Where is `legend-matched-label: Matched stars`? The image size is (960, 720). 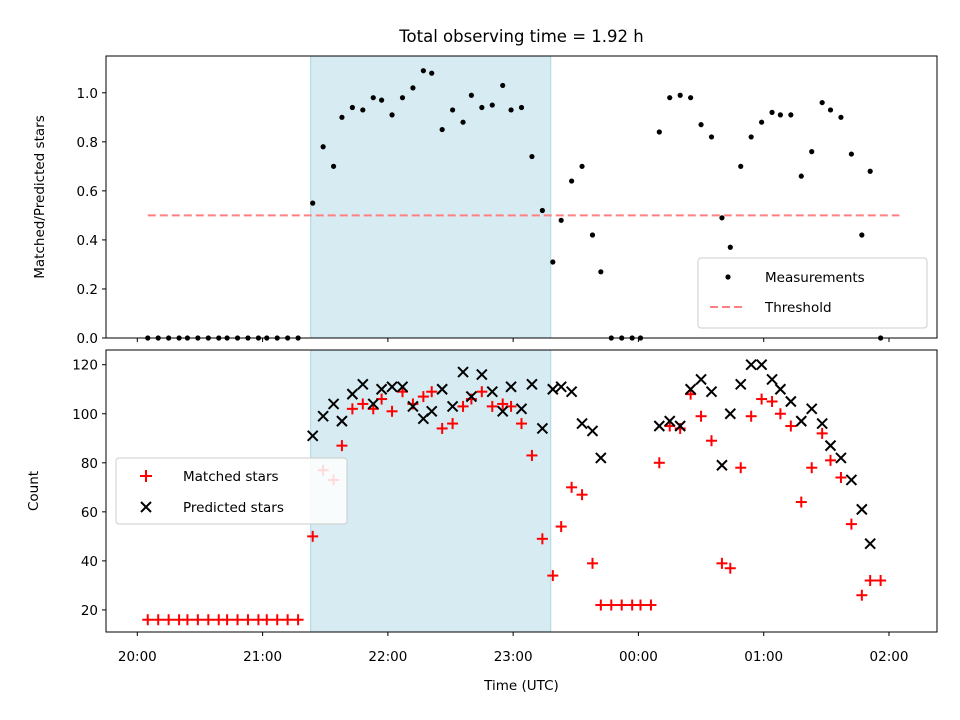 legend-matched-label: Matched stars is located at coordinates (231, 477).